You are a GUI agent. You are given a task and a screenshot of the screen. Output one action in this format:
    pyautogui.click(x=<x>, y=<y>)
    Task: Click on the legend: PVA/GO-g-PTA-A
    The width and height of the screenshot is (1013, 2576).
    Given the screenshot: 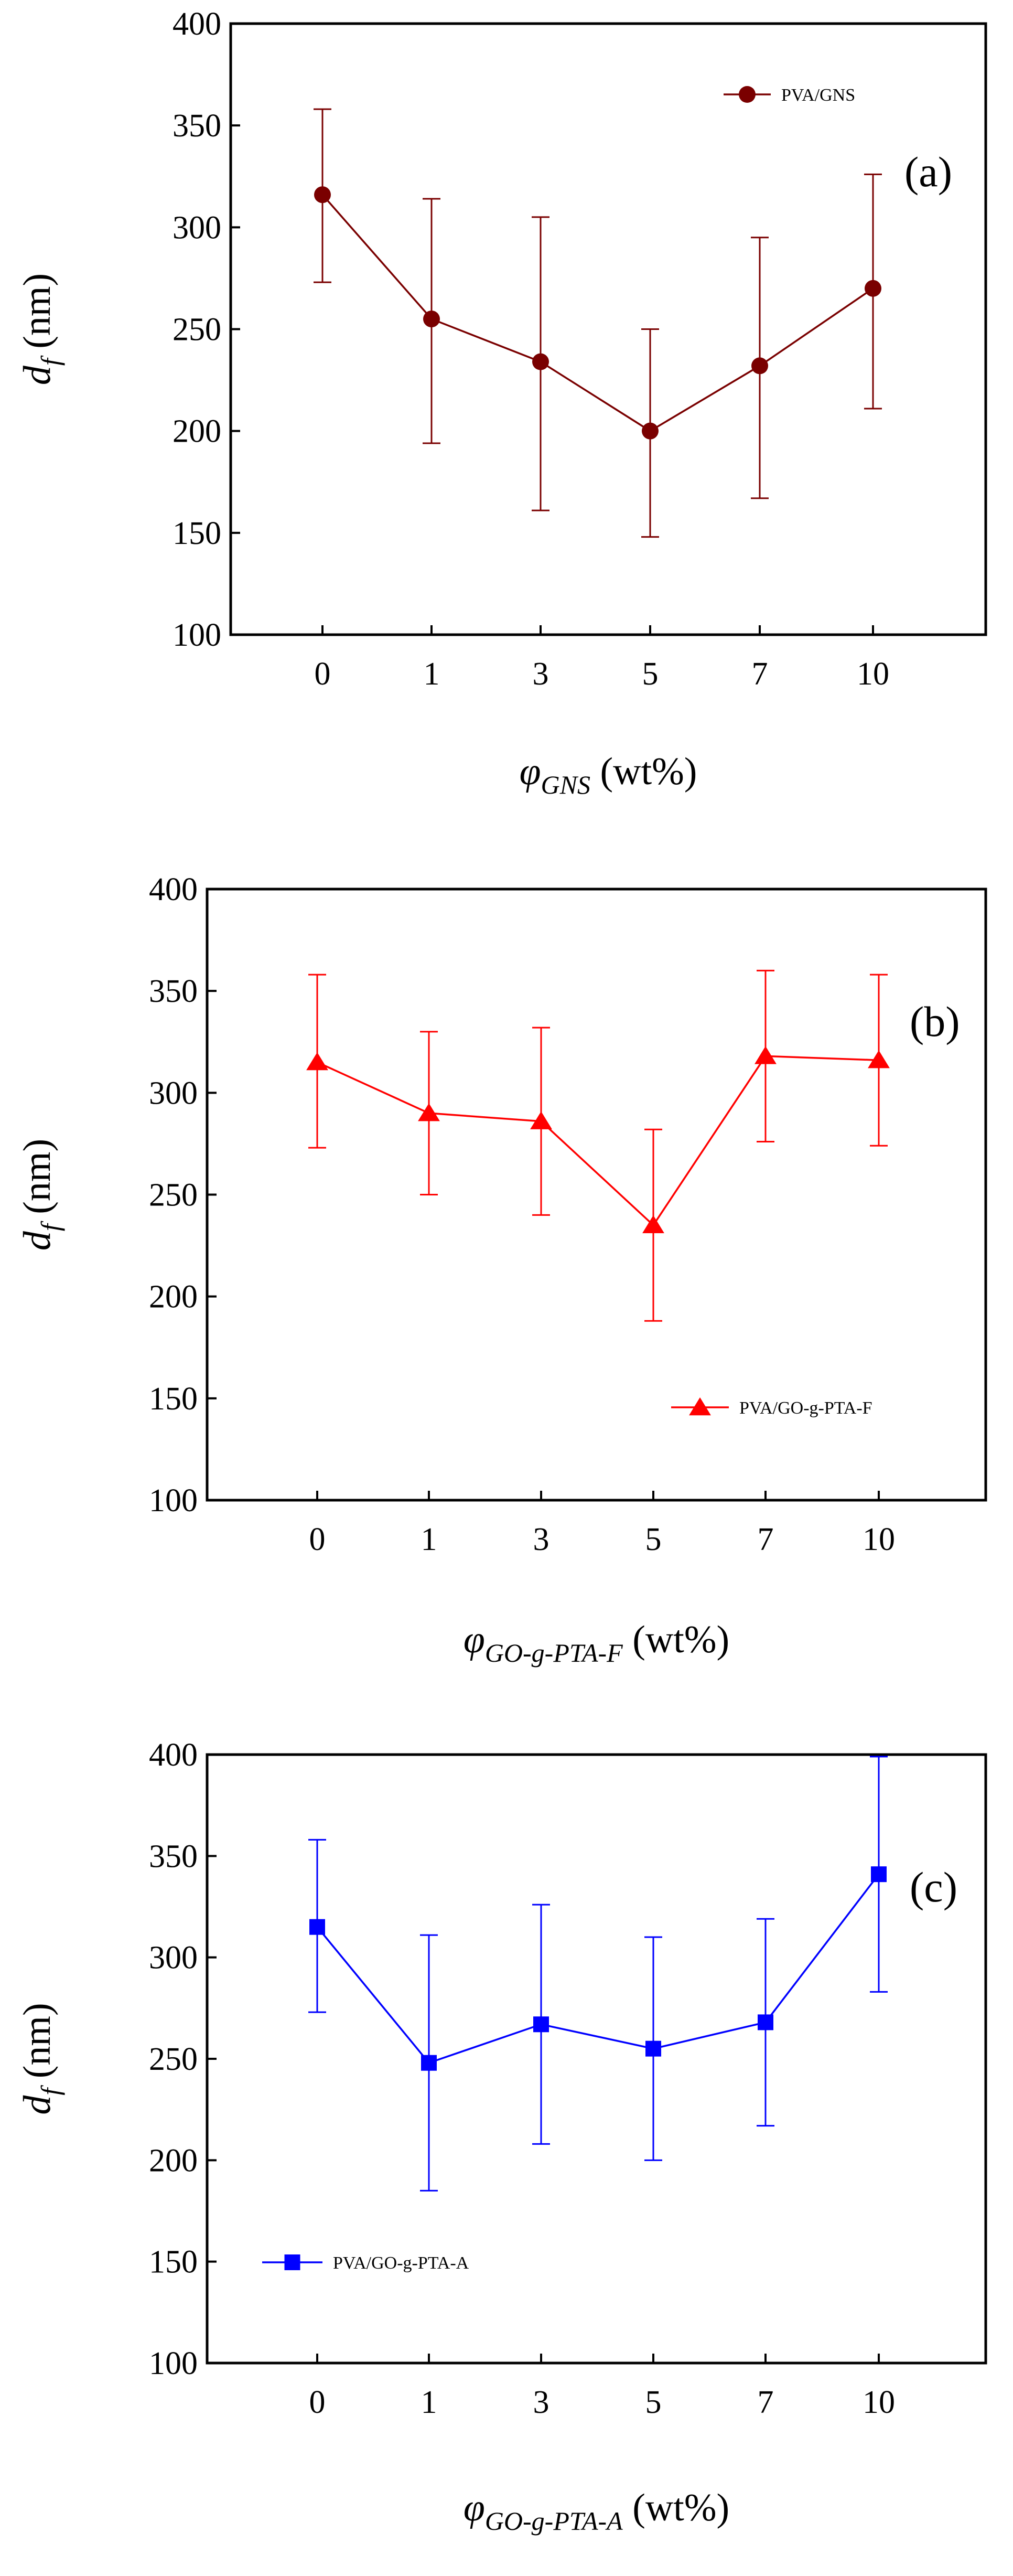 What is the action you would take?
    pyautogui.click(x=365, y=2263)
    